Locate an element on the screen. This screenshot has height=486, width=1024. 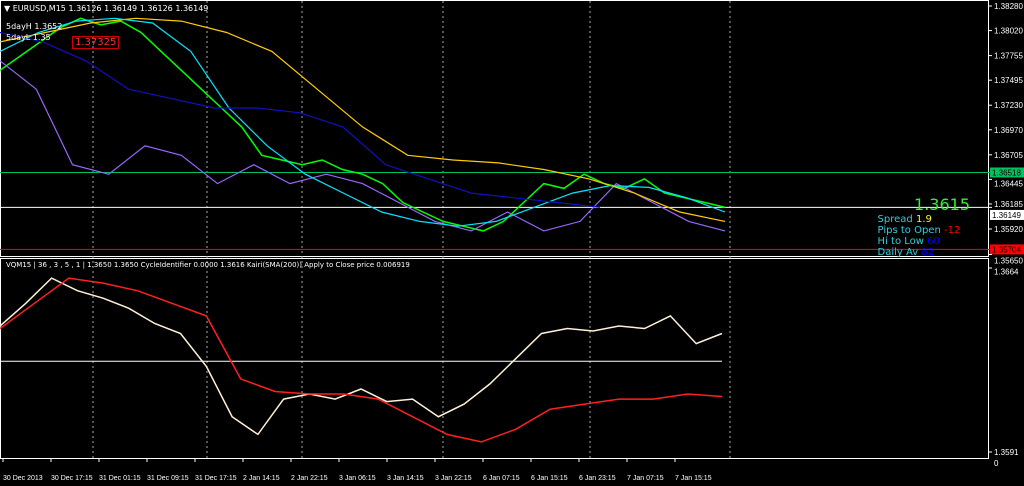
x-tick-label: 31 Dec 17:15 is located at coordinates (216, 478).